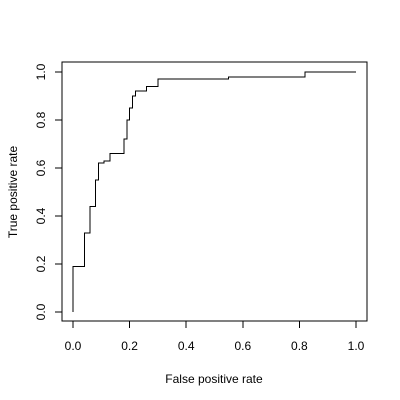  Describe the element at coordinates (299, 346) in the screenshot. I see `x-tick-label: 0.8` at that location.